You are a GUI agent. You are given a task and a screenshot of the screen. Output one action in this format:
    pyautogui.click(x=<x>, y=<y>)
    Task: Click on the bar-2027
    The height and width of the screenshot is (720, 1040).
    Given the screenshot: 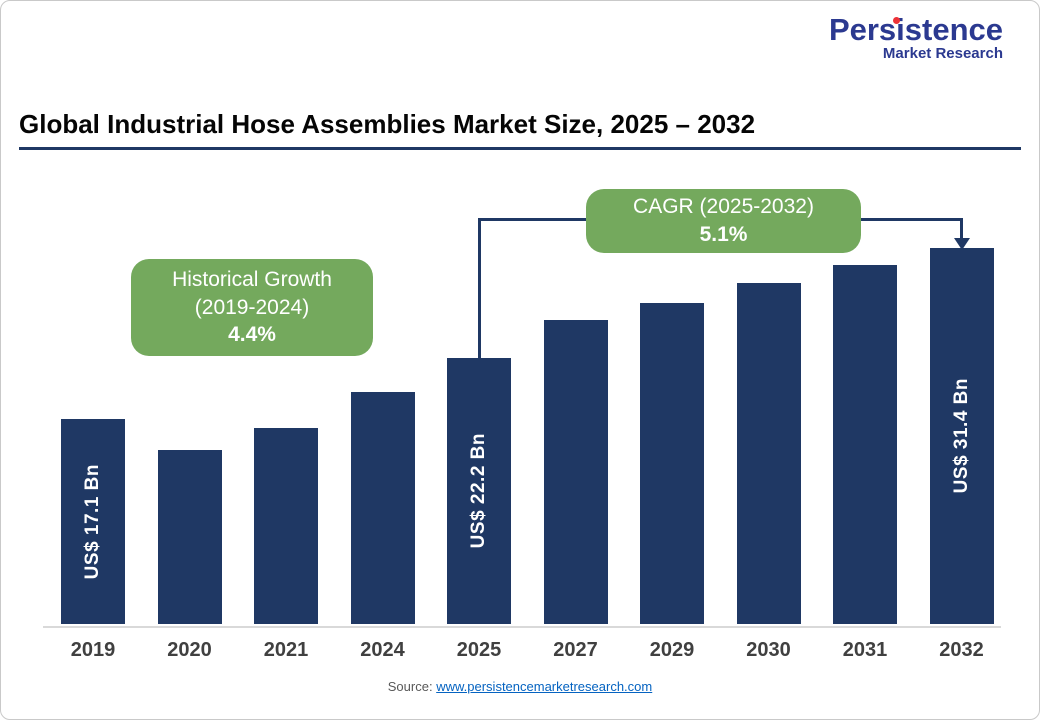 What is the action you would take?
    pyautogui.click(x=575, y=472)
    